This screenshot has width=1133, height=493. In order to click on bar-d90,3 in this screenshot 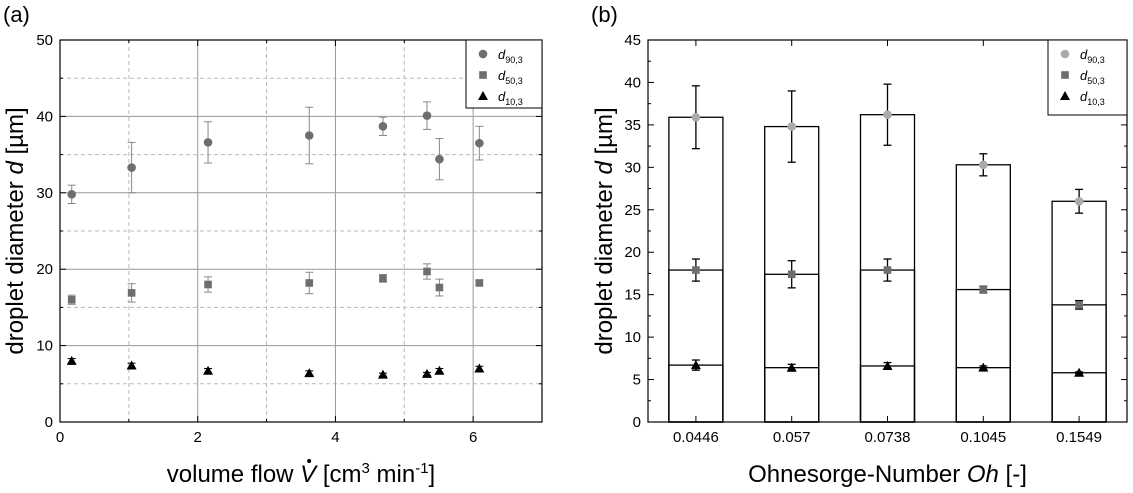, I will do `click(1079, 311)`.